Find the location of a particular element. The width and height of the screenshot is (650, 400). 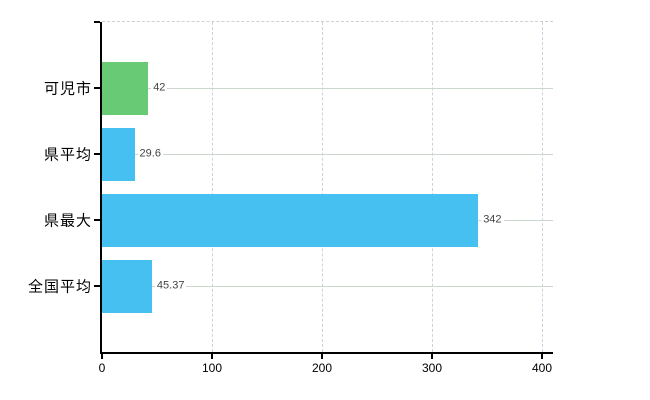

y-axis-line is located at coordinates (101, 187).